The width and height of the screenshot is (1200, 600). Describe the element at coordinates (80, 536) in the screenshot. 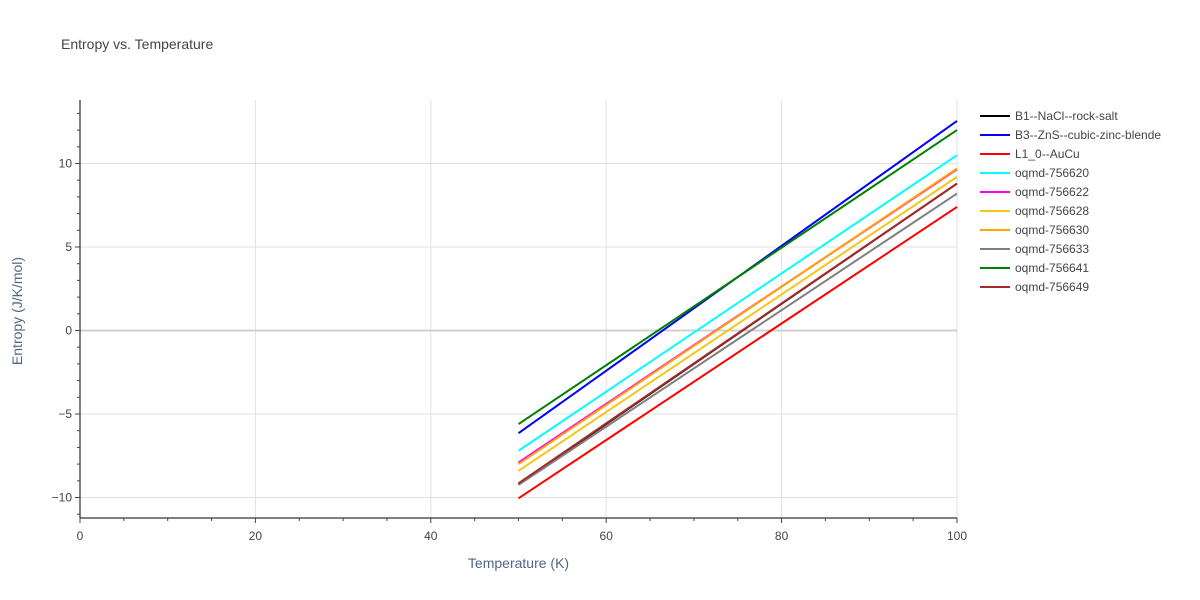

I see `x-tick-label: 0` at that location.